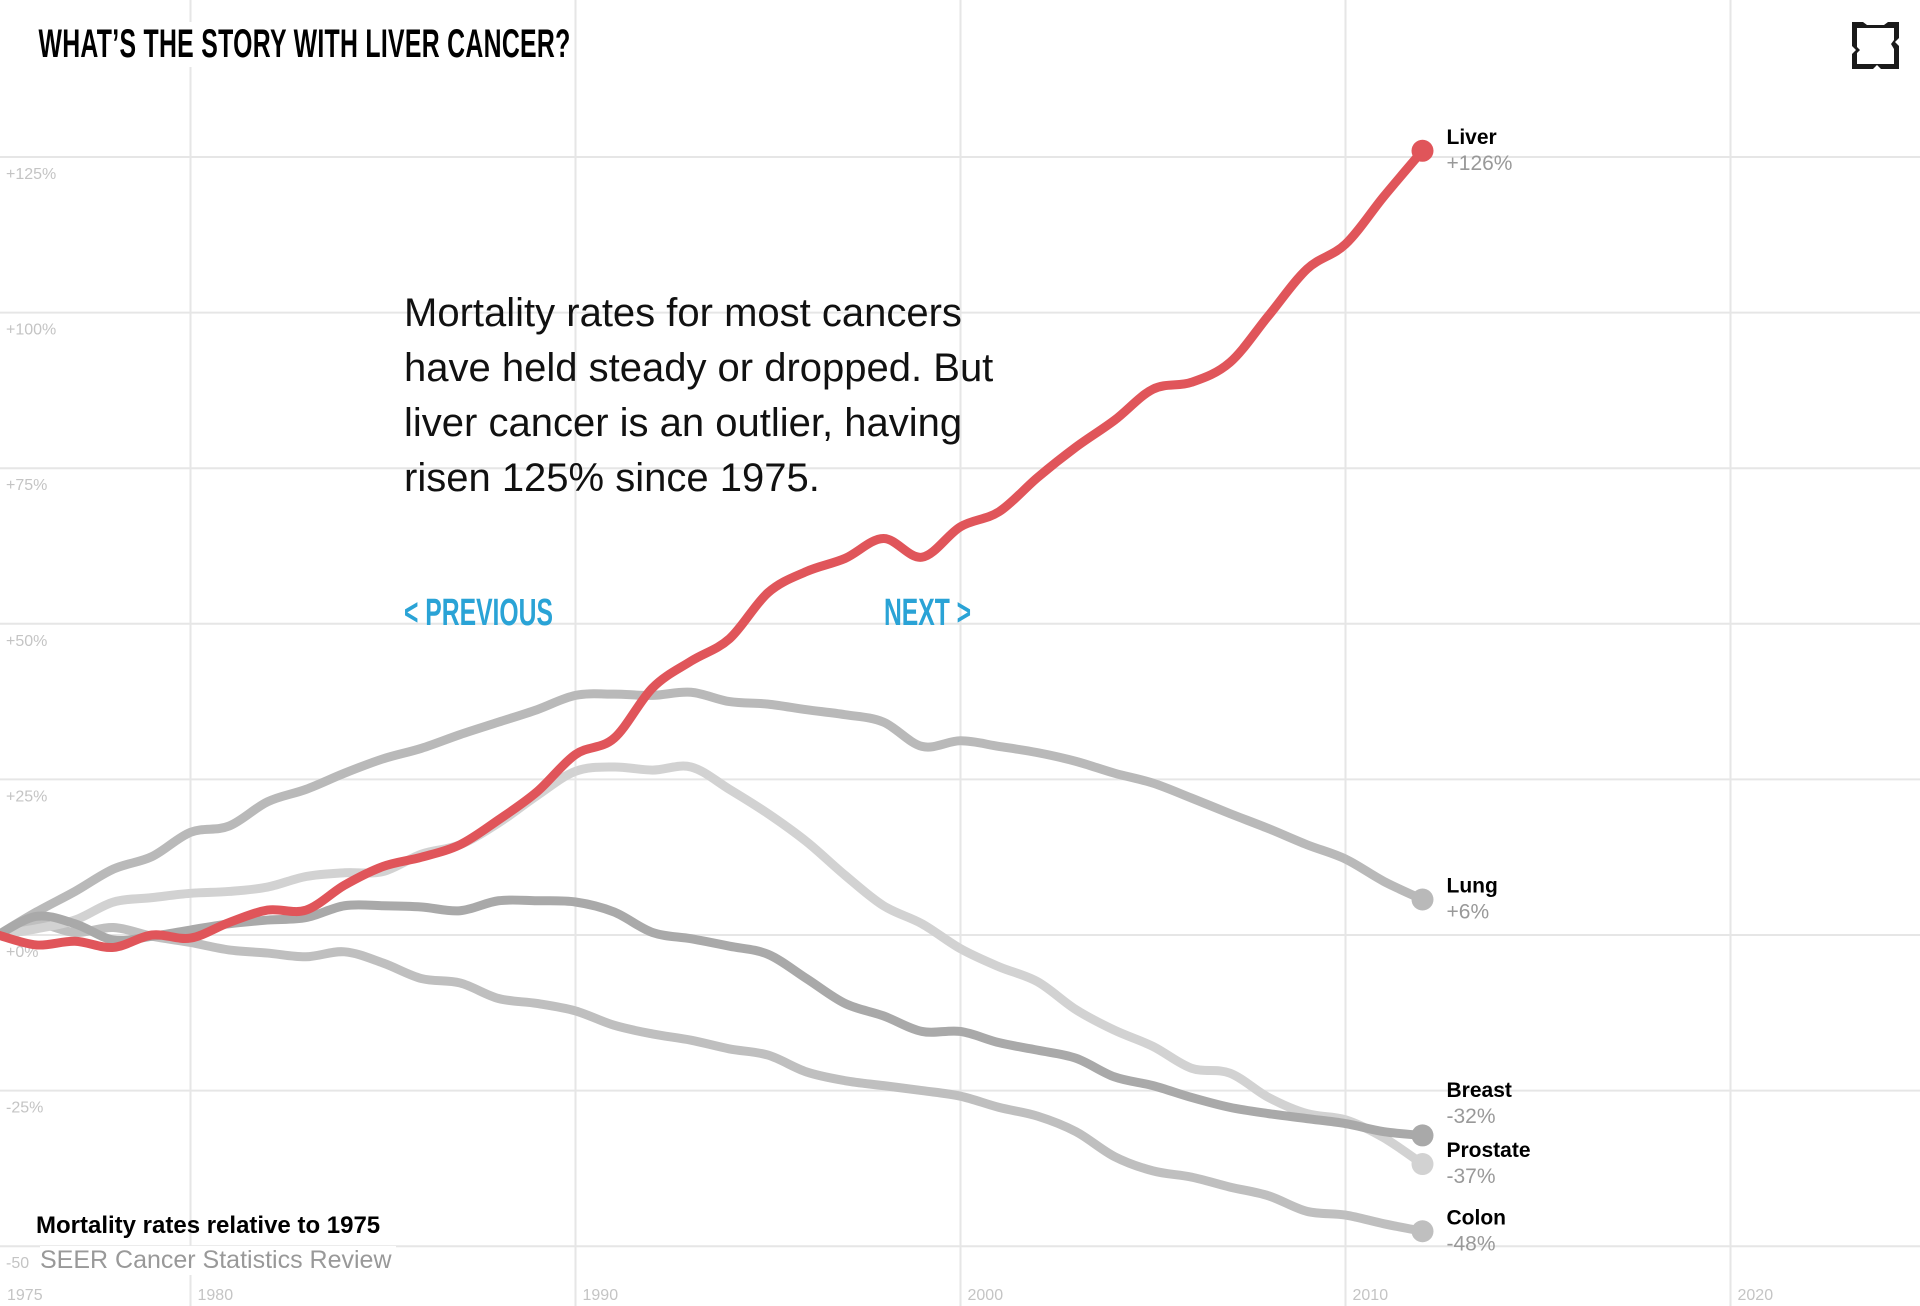  Describe the element at coordinates (1471, 1116) in the screenshot. I see `series-value-breast: -32%` at that location.